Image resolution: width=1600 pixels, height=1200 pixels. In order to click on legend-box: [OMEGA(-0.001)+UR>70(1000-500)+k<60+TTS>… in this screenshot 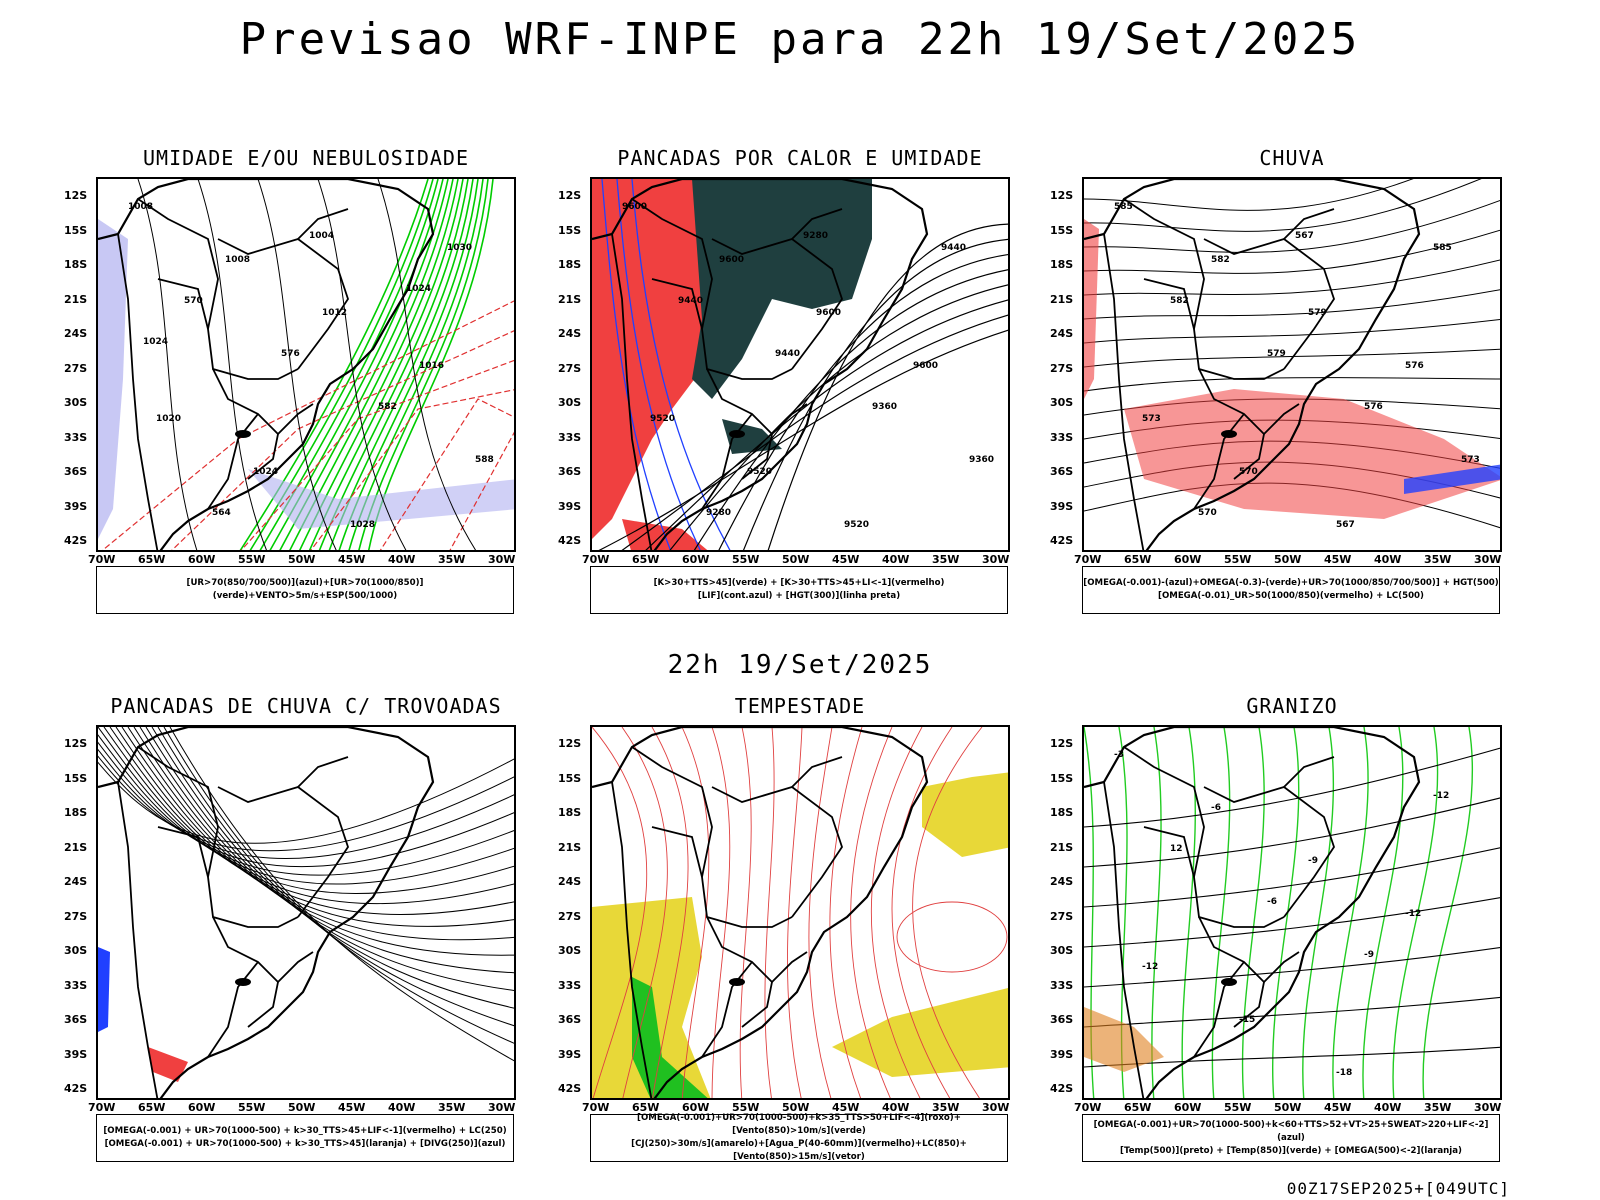, I will do `click(1291, 1138)`.